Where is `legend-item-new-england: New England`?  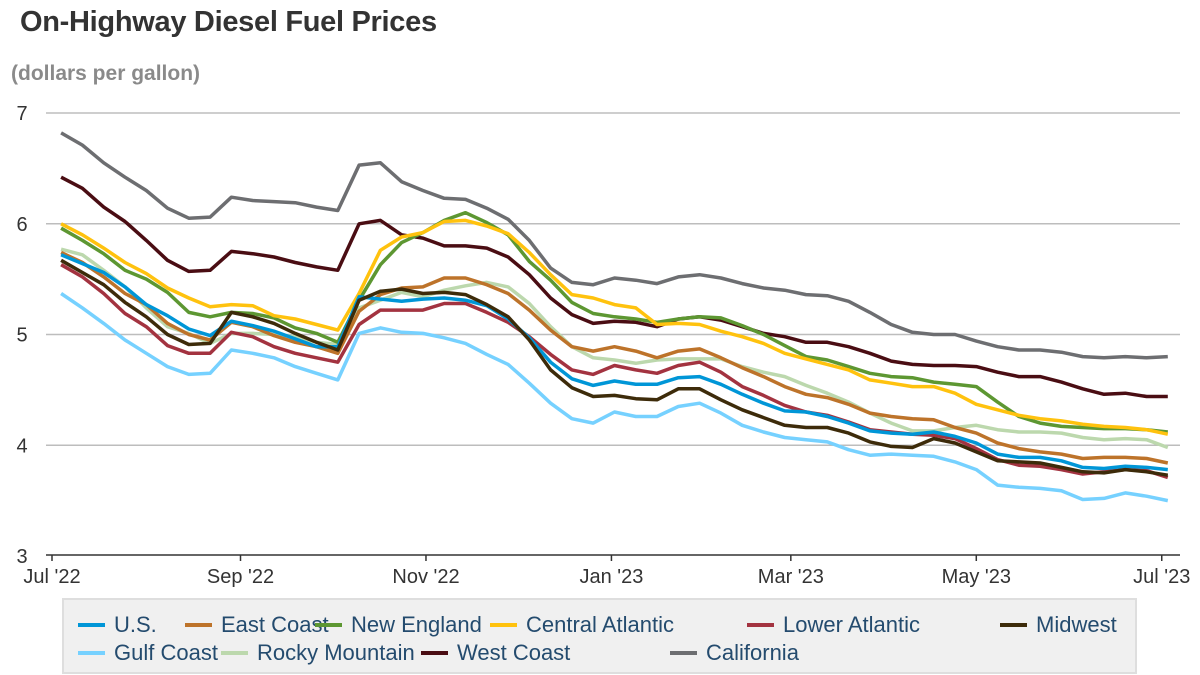 legend-item-new-england: New England is located at coordinates (398, 625).